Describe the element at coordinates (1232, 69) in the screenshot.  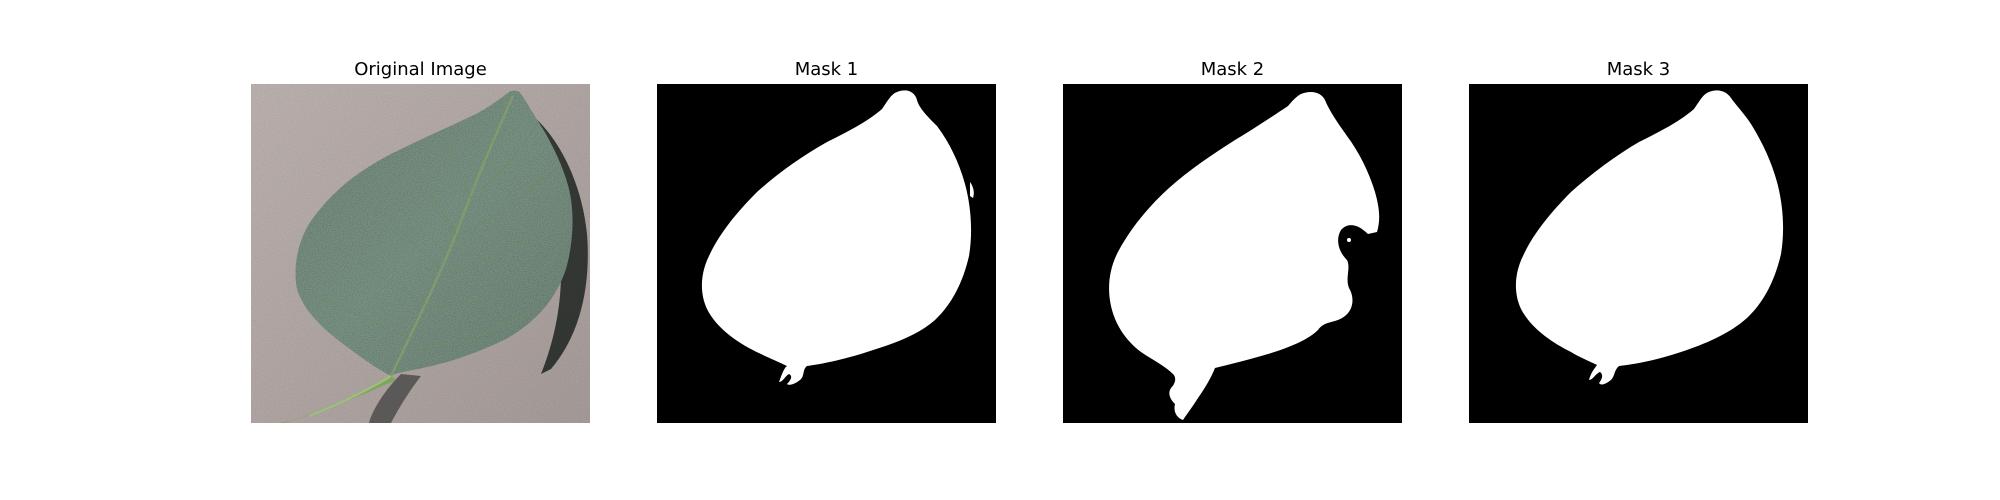
I see `panel-title: Mask 2` at that location.